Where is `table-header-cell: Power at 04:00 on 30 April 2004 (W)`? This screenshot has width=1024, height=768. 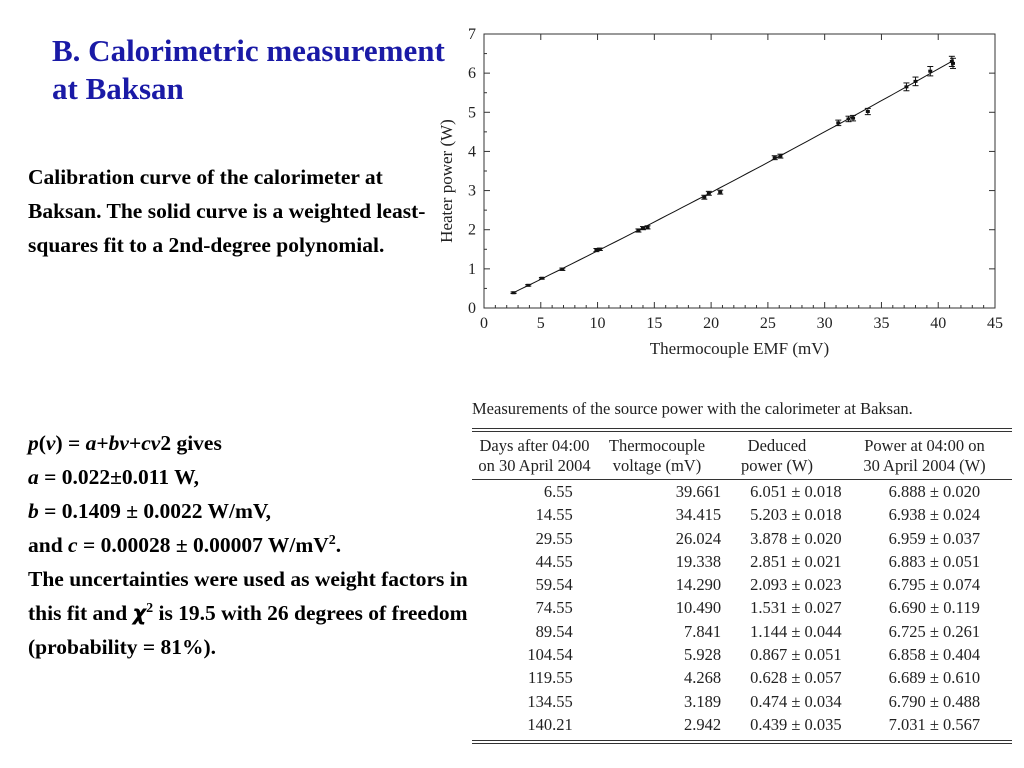
table-header-cell: Power at 04:00 on 30 April 2004 (W) is located at coordinates (924, 455).